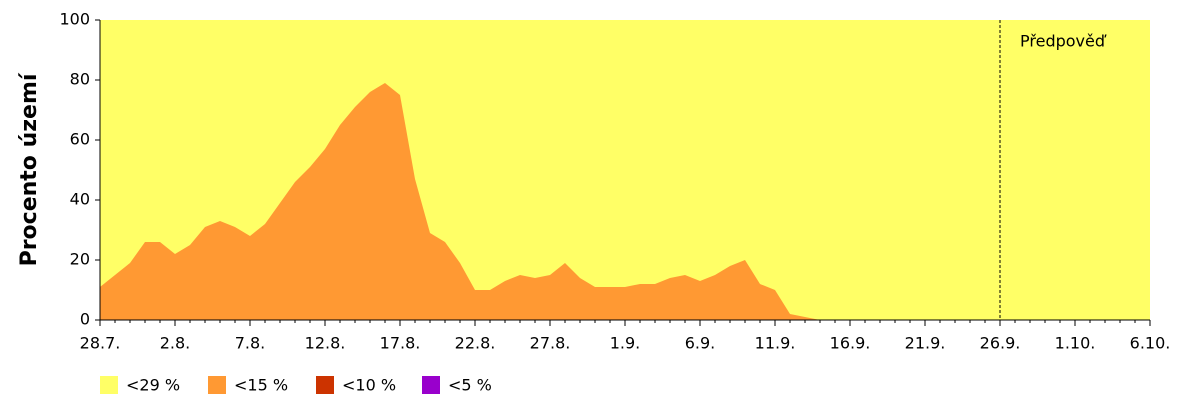  Describe the element at coordinates (1063, 41) in the screenshot. I see `annotation: Předpověď` at that location.